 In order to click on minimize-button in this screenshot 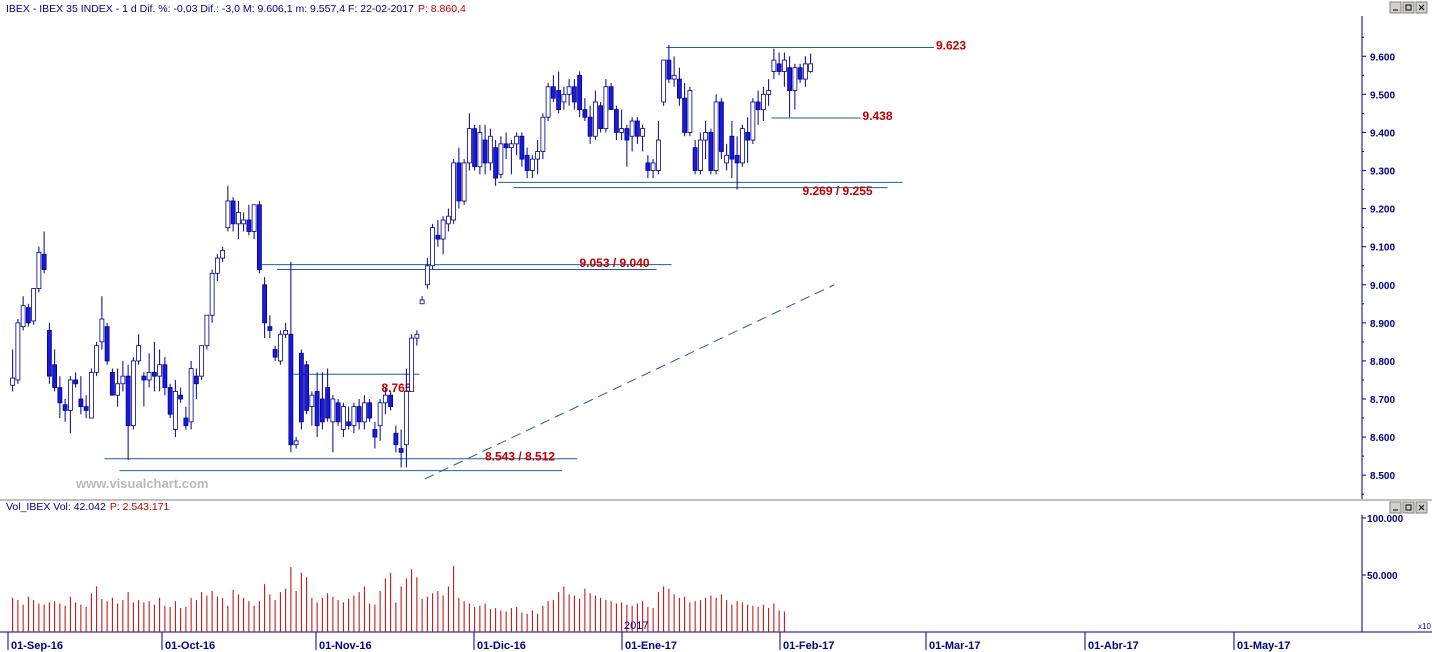, I will do `click(1395, 7)`.